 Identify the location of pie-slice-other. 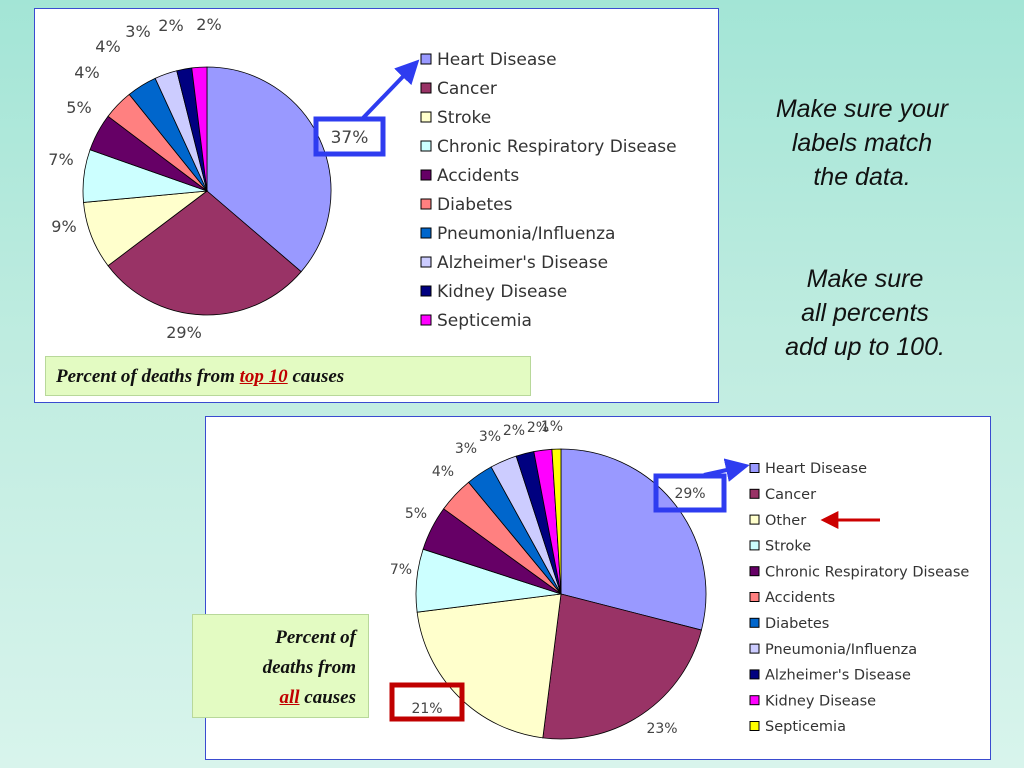
(489, 666).